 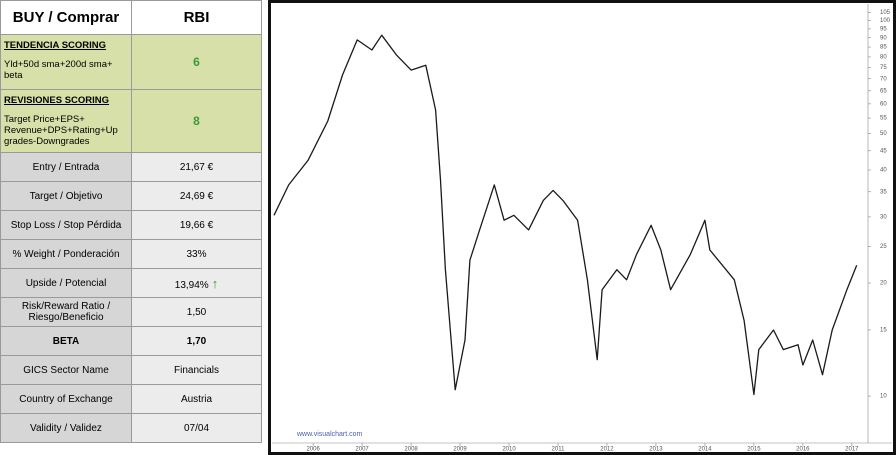 What do you see at coordinates (362, 450) in the screenshot?
I see `x-tick-label: 2007` at bounding box center [362, 450].